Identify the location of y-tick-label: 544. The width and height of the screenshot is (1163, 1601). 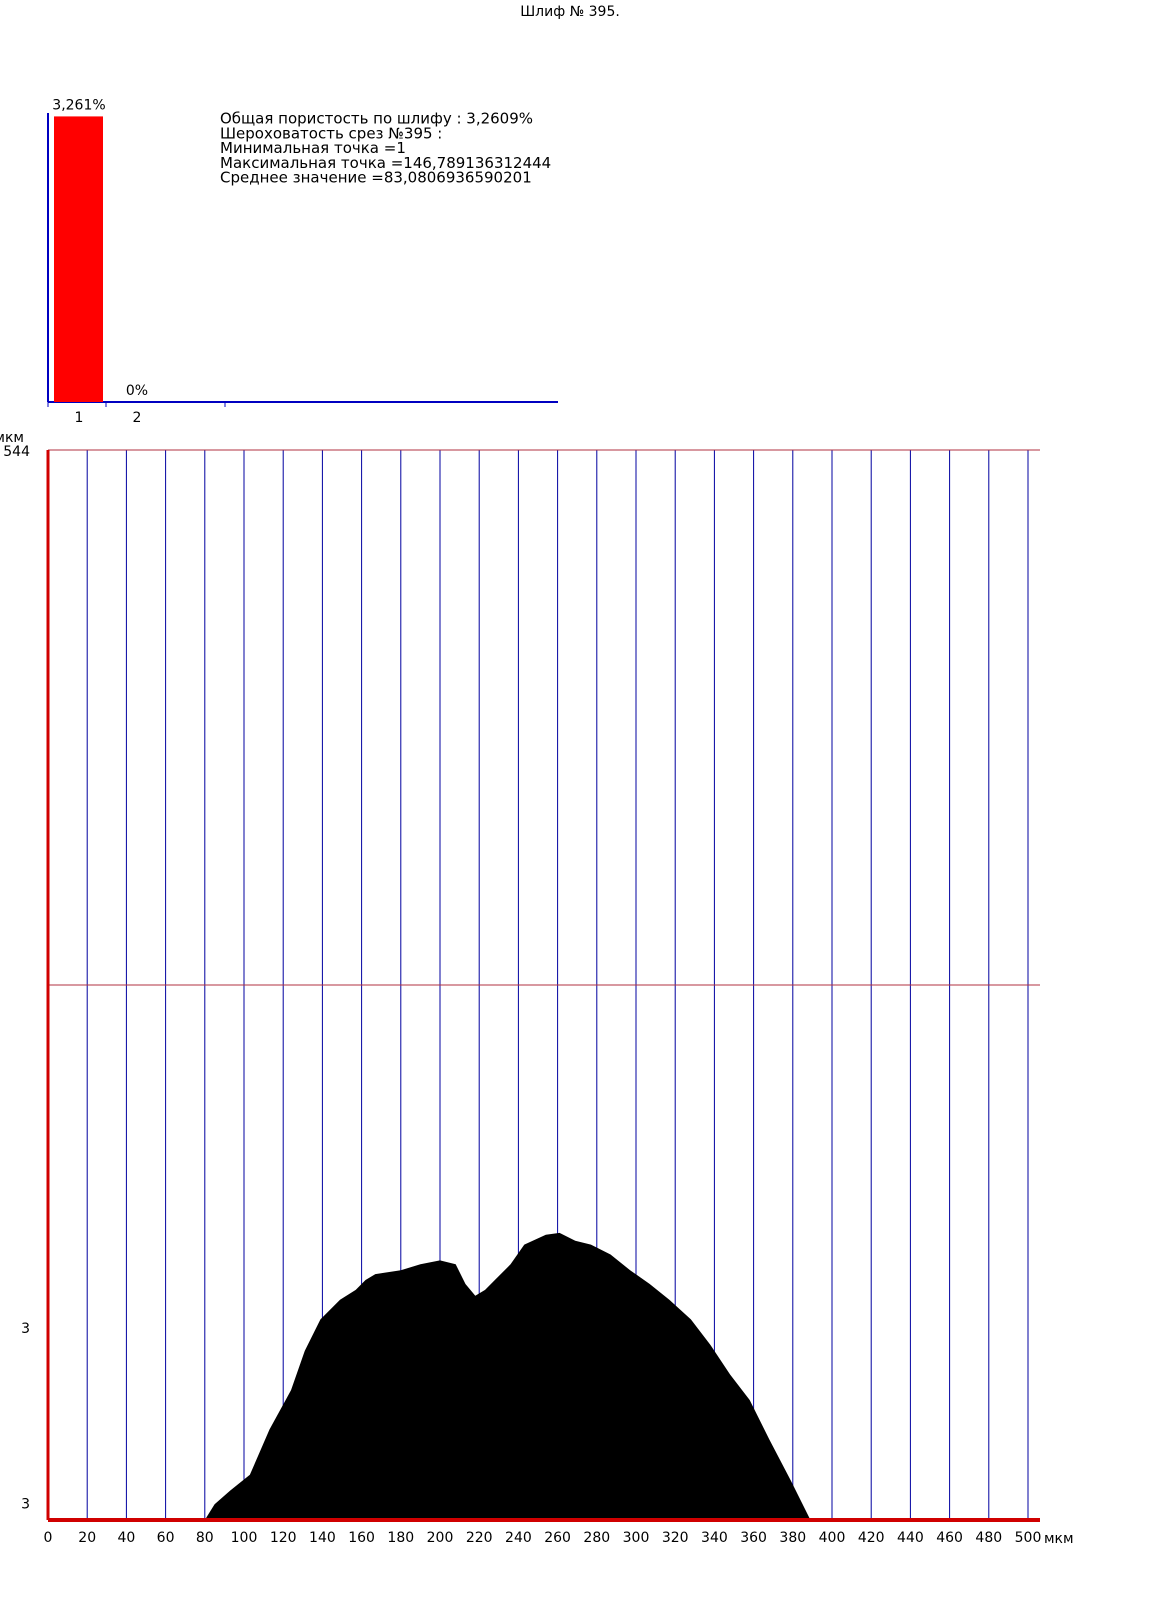
(16, 452).